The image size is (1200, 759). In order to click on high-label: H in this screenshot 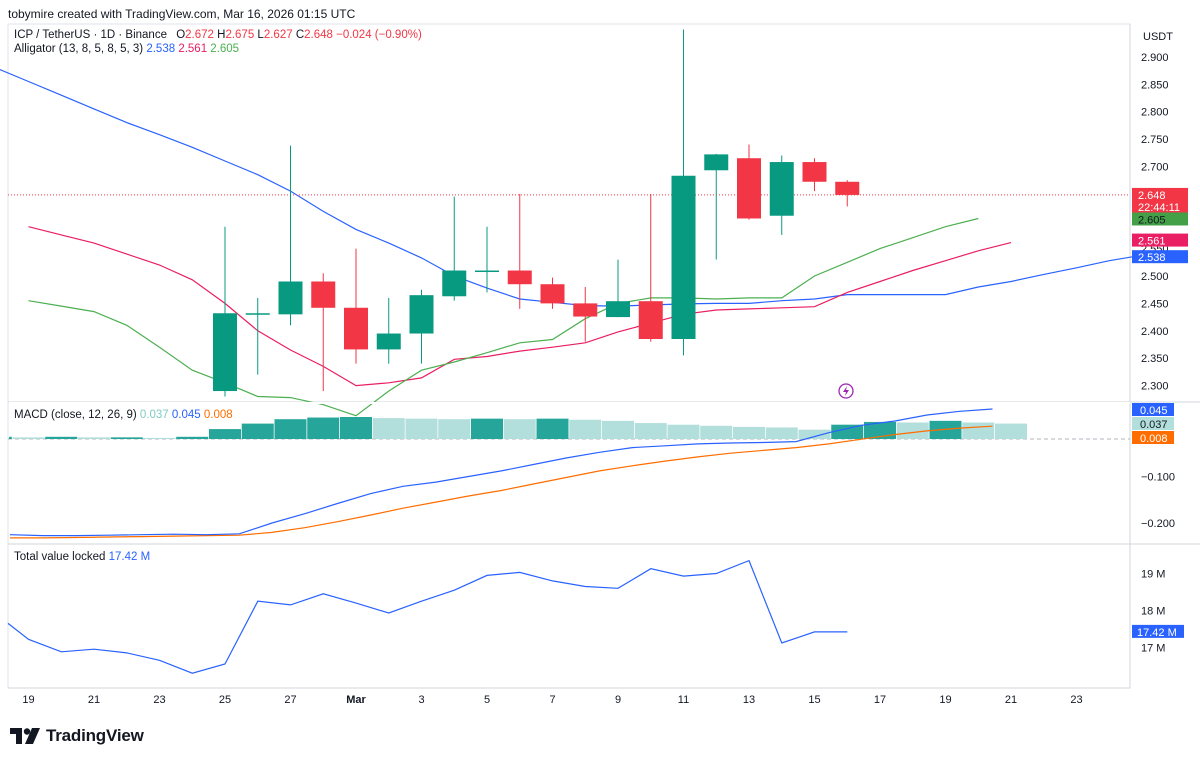, I will do `click(221, 35)`.